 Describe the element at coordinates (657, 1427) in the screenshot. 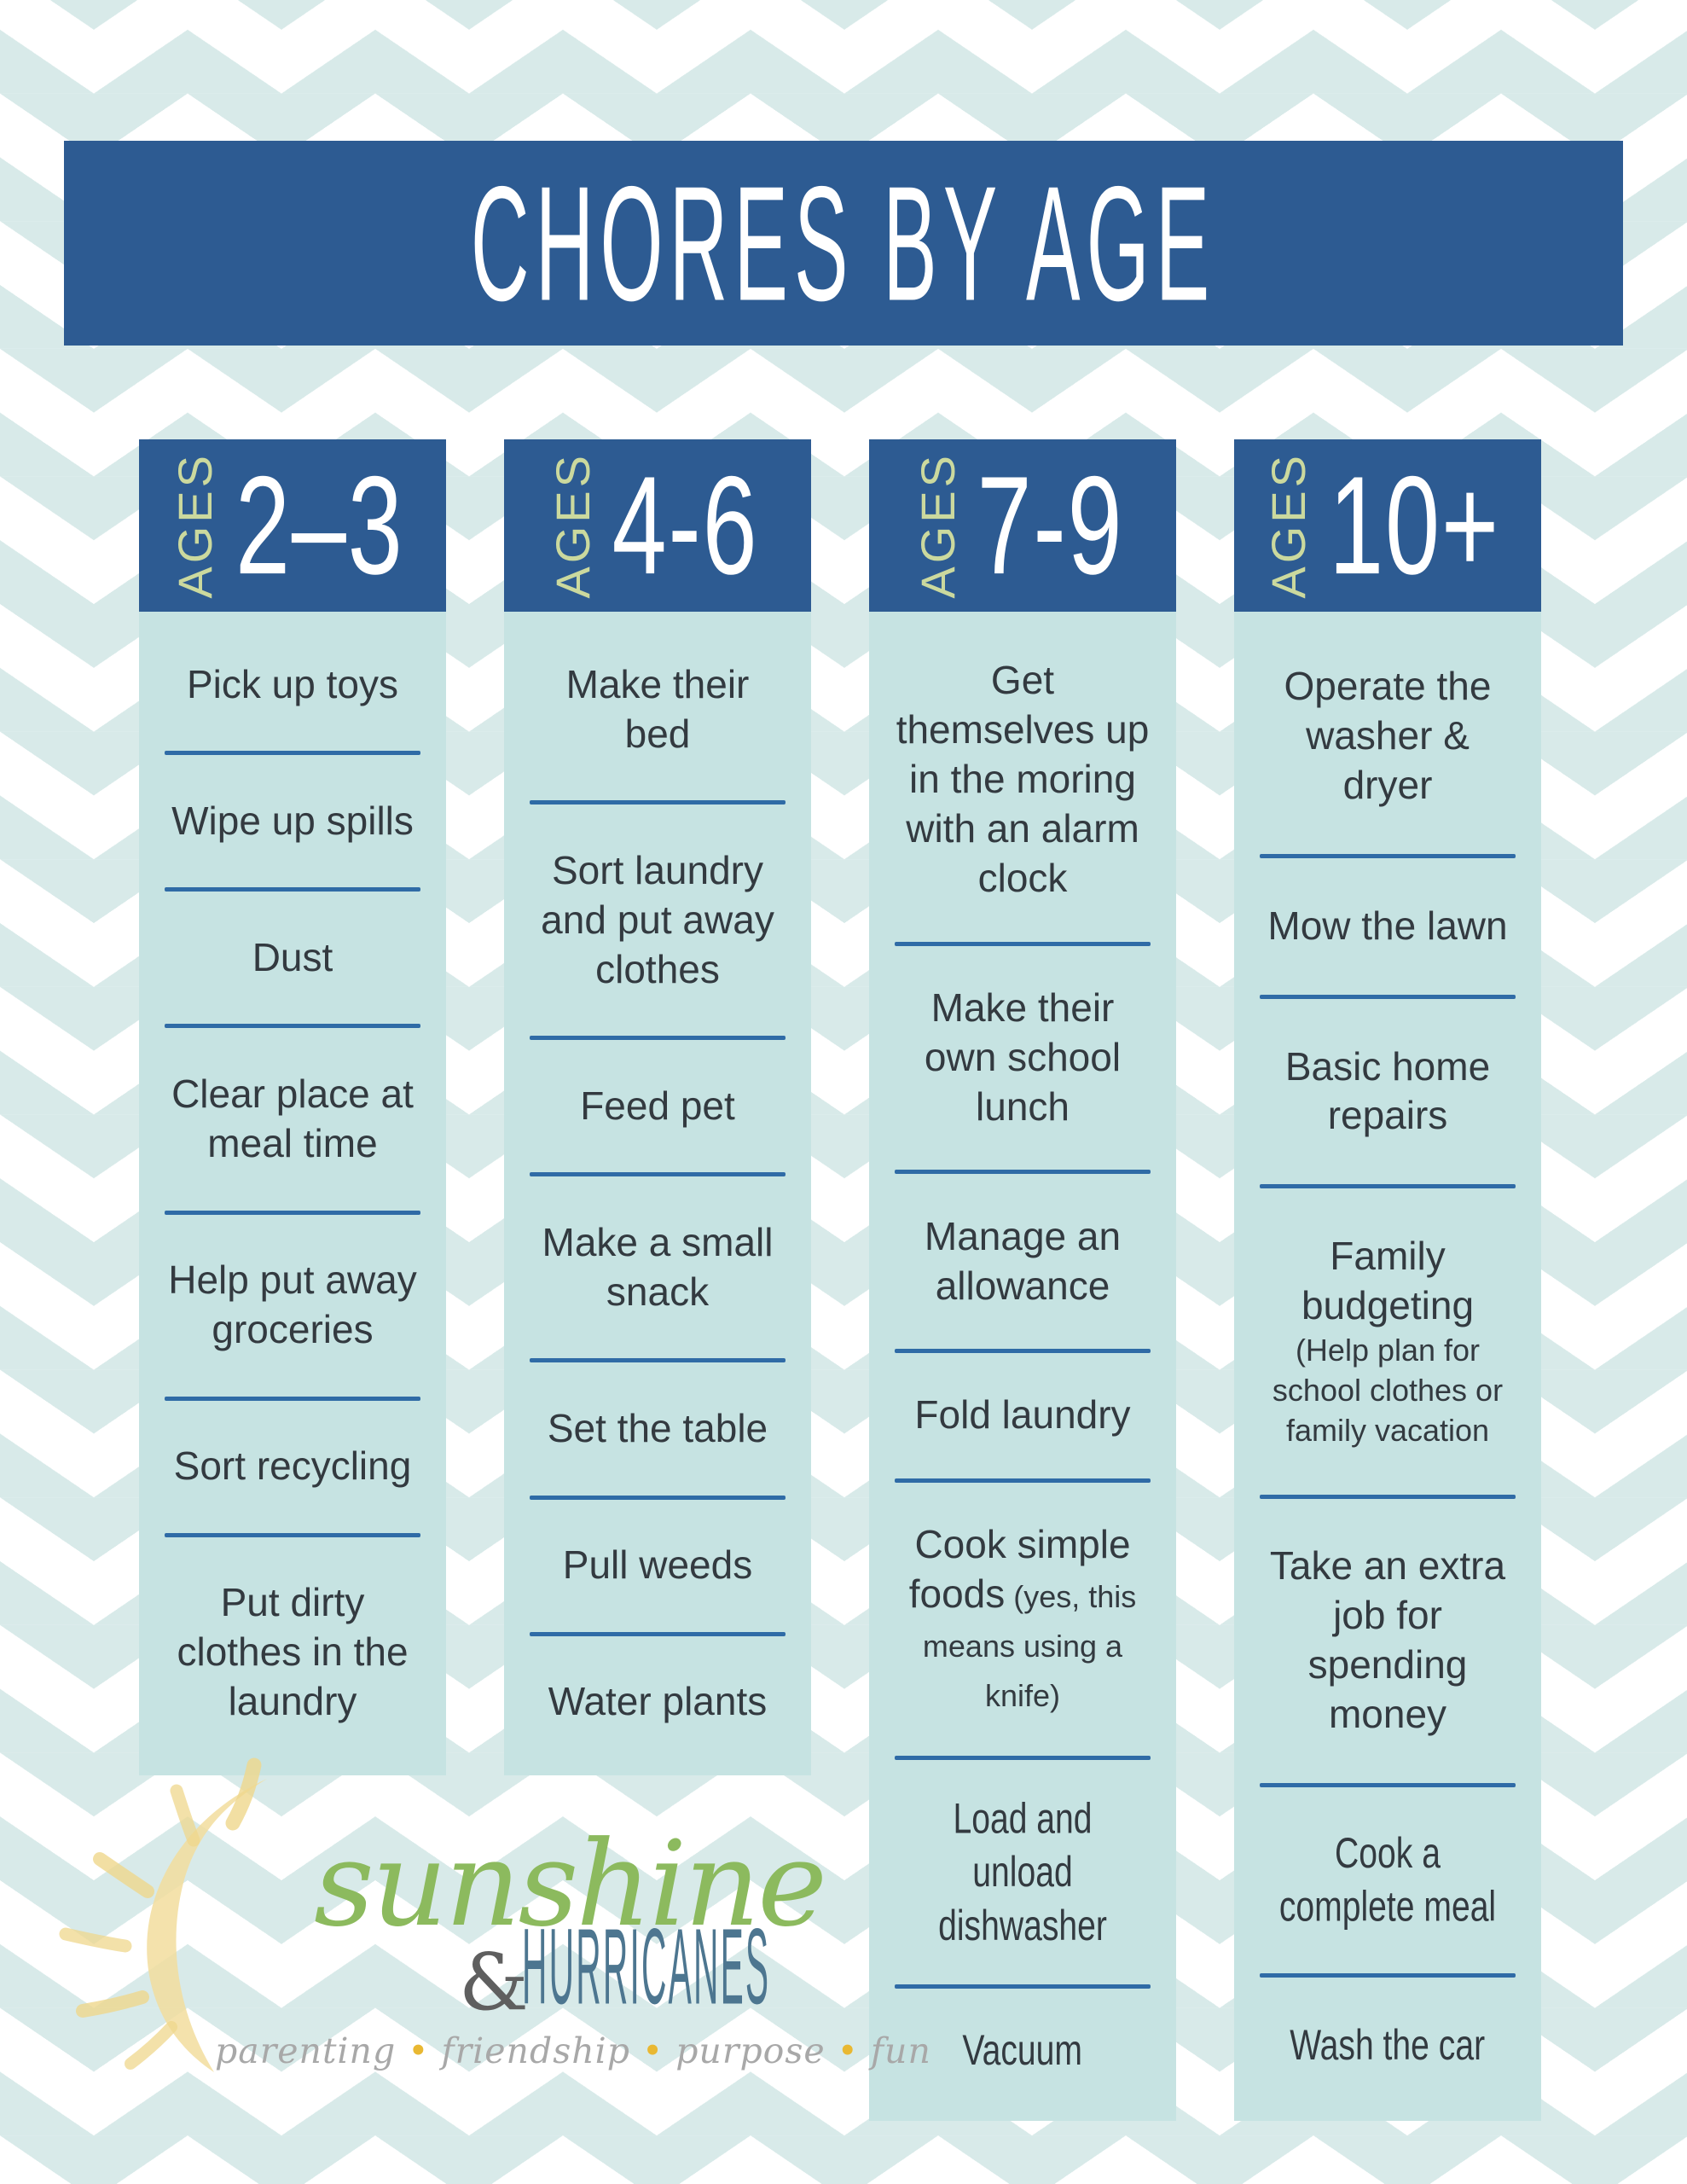

I see `chore-item: Set the table` at that location.